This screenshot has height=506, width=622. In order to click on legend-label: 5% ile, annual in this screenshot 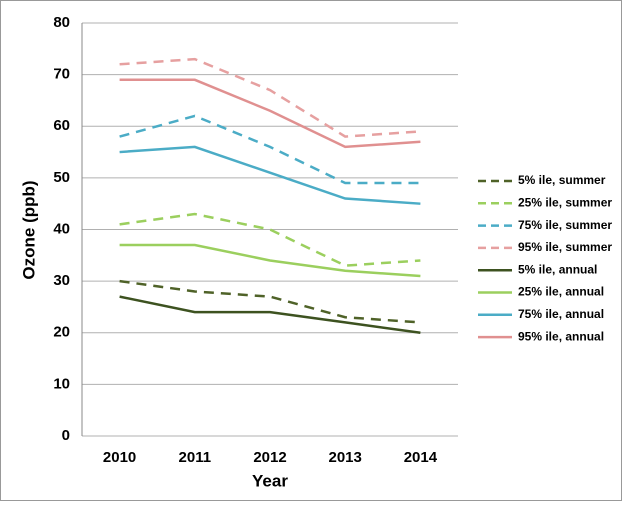, I will do `click(557, 269)`.